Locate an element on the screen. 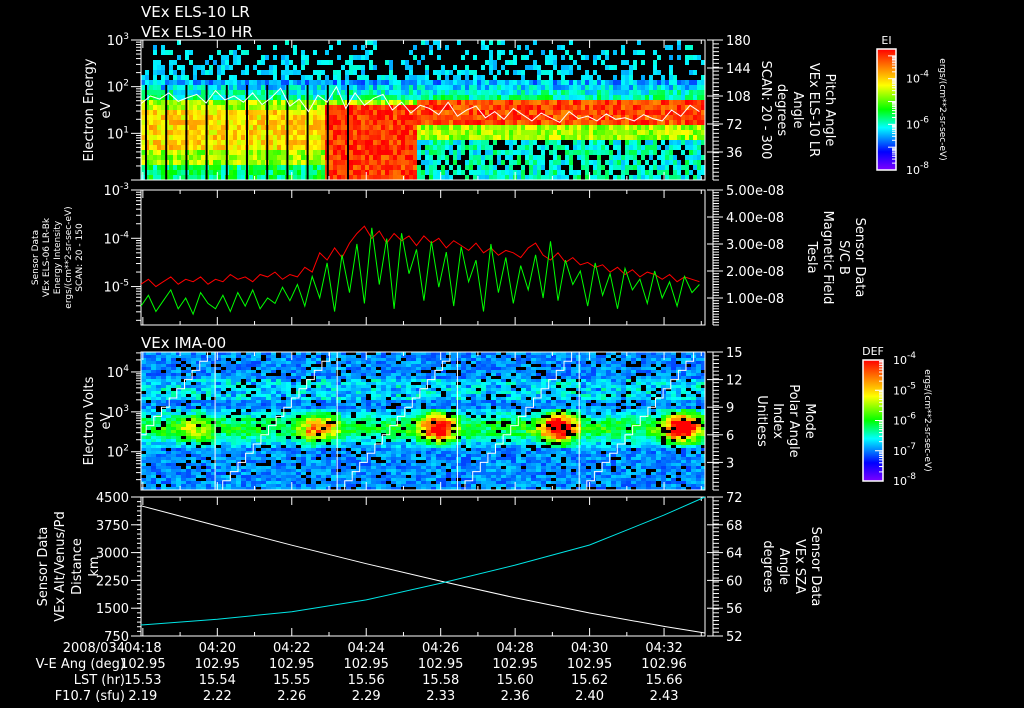  y-axis-title: Electron Volts is located at coordinates (89, 420).